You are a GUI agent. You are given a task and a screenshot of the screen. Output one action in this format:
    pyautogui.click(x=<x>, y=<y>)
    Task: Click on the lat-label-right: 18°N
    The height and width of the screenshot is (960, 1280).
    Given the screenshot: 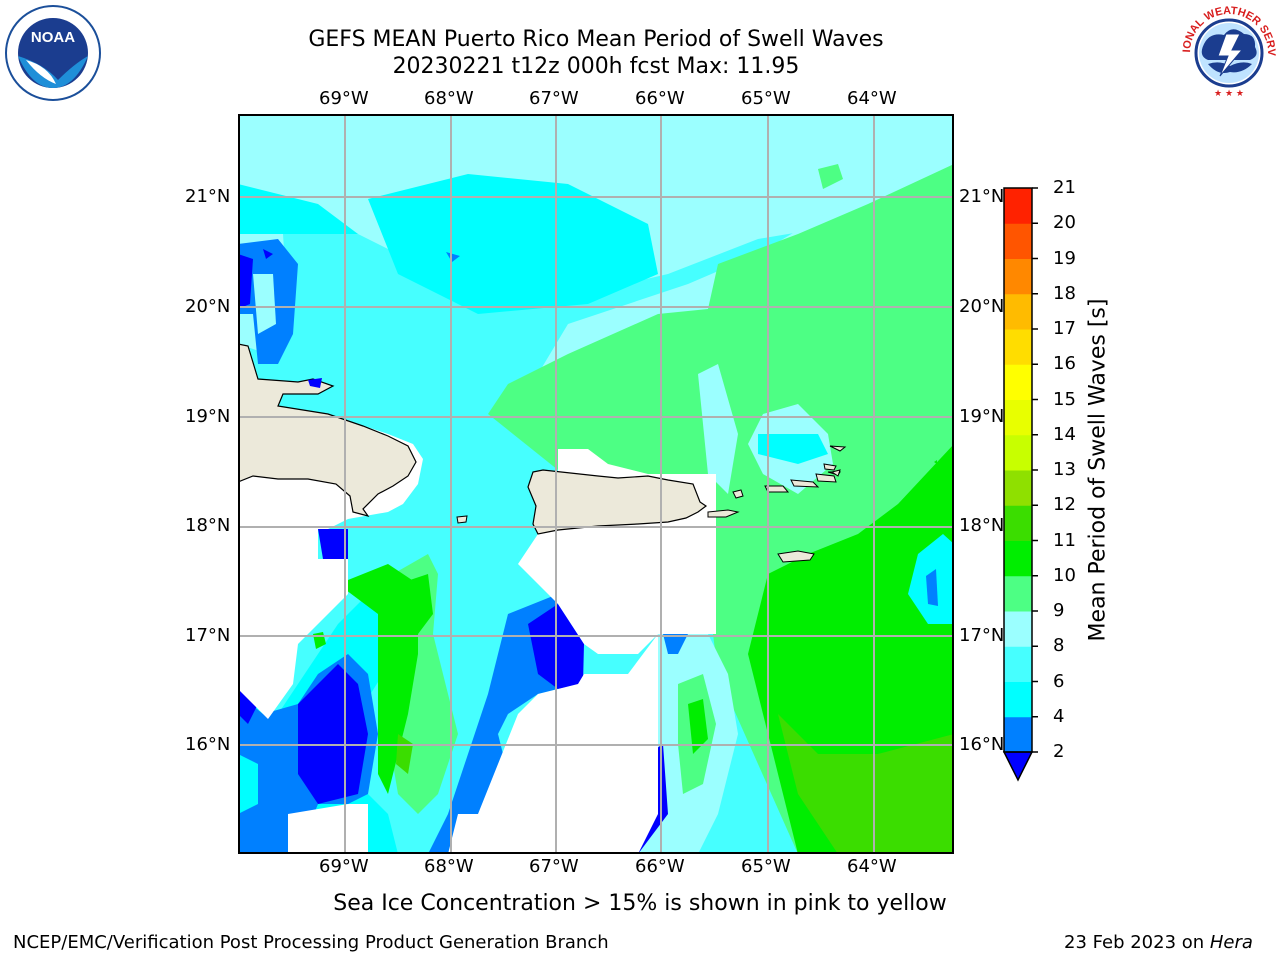 What is the action you would take?
    pyautogui.click(x=982, y=525)
    